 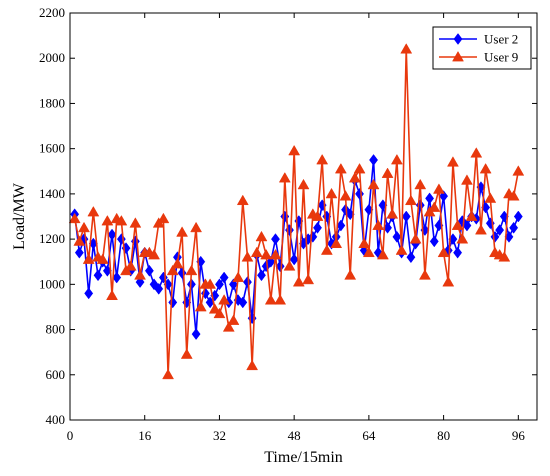 I want to click on y-tick-label: 400, so click(x=56, y=419).